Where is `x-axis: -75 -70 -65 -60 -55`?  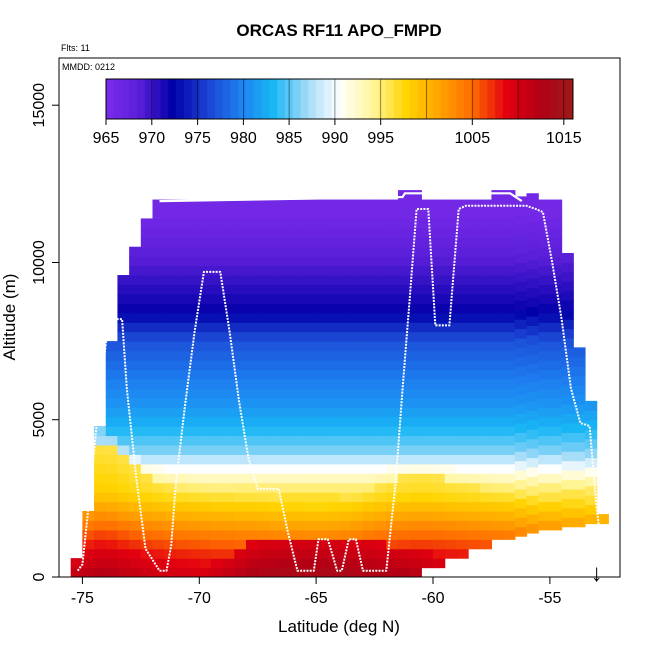
x-axis: -75 -70 -65 -60 -55 is located at coordinates (316, 592).